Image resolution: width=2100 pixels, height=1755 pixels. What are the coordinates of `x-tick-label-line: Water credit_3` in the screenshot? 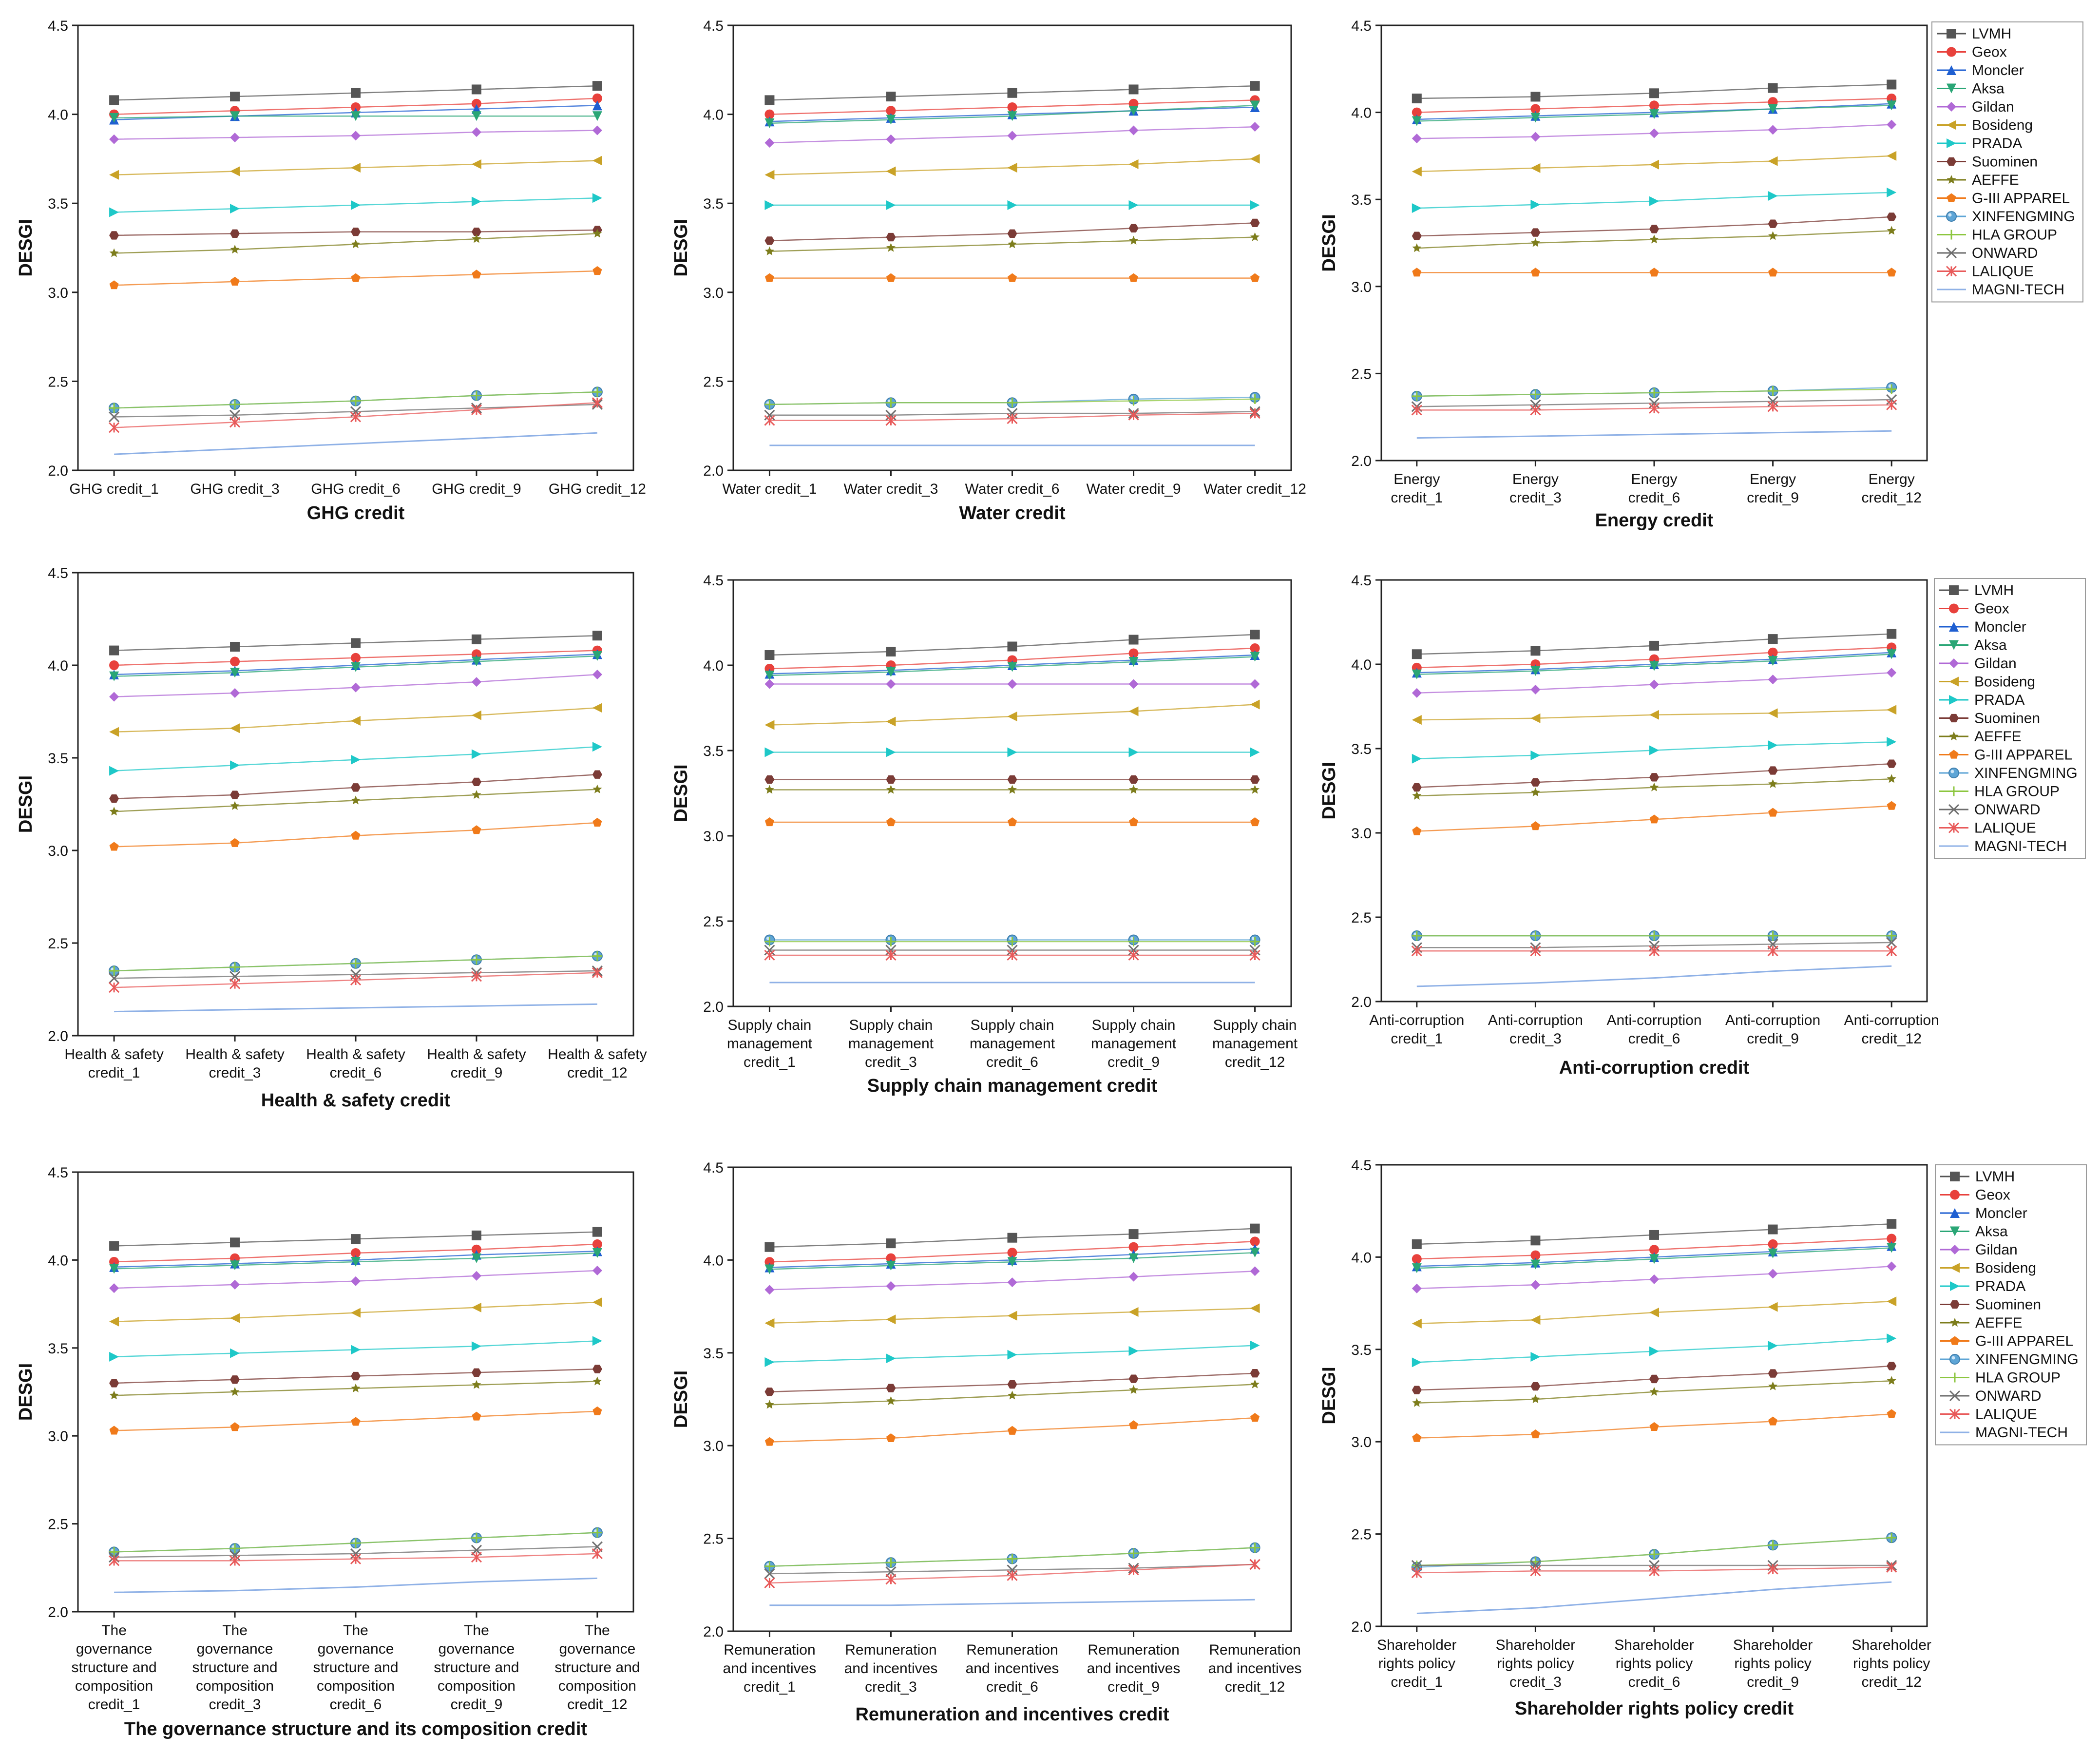 It's located at (890, 489).